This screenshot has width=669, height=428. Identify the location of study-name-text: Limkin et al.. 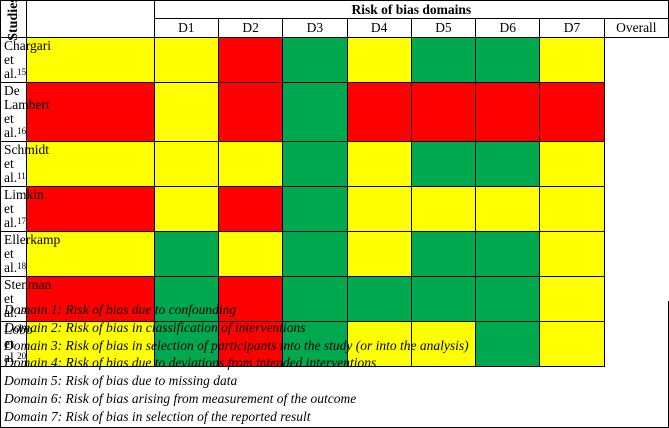
(24, 208).